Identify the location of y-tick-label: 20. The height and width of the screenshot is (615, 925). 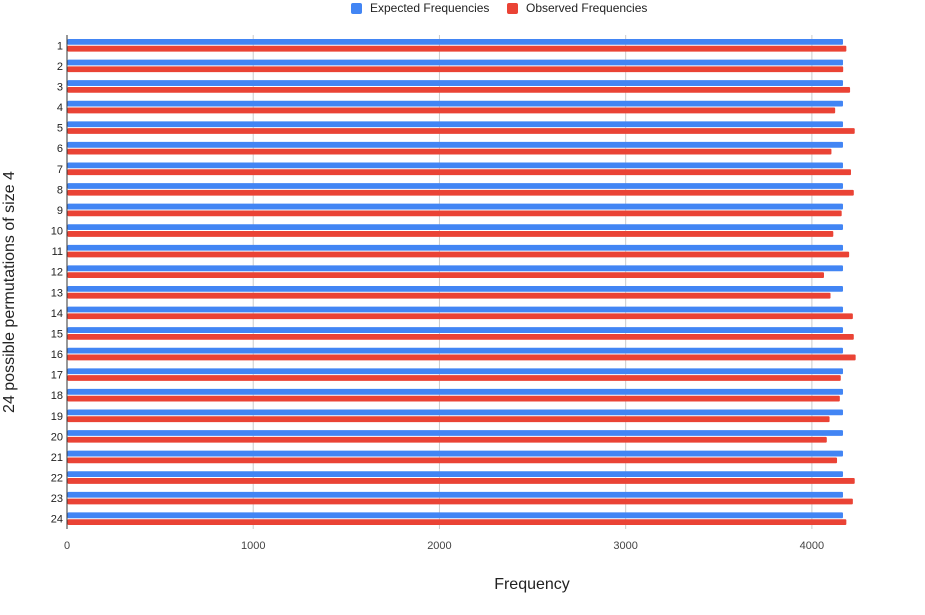
(57, 437).